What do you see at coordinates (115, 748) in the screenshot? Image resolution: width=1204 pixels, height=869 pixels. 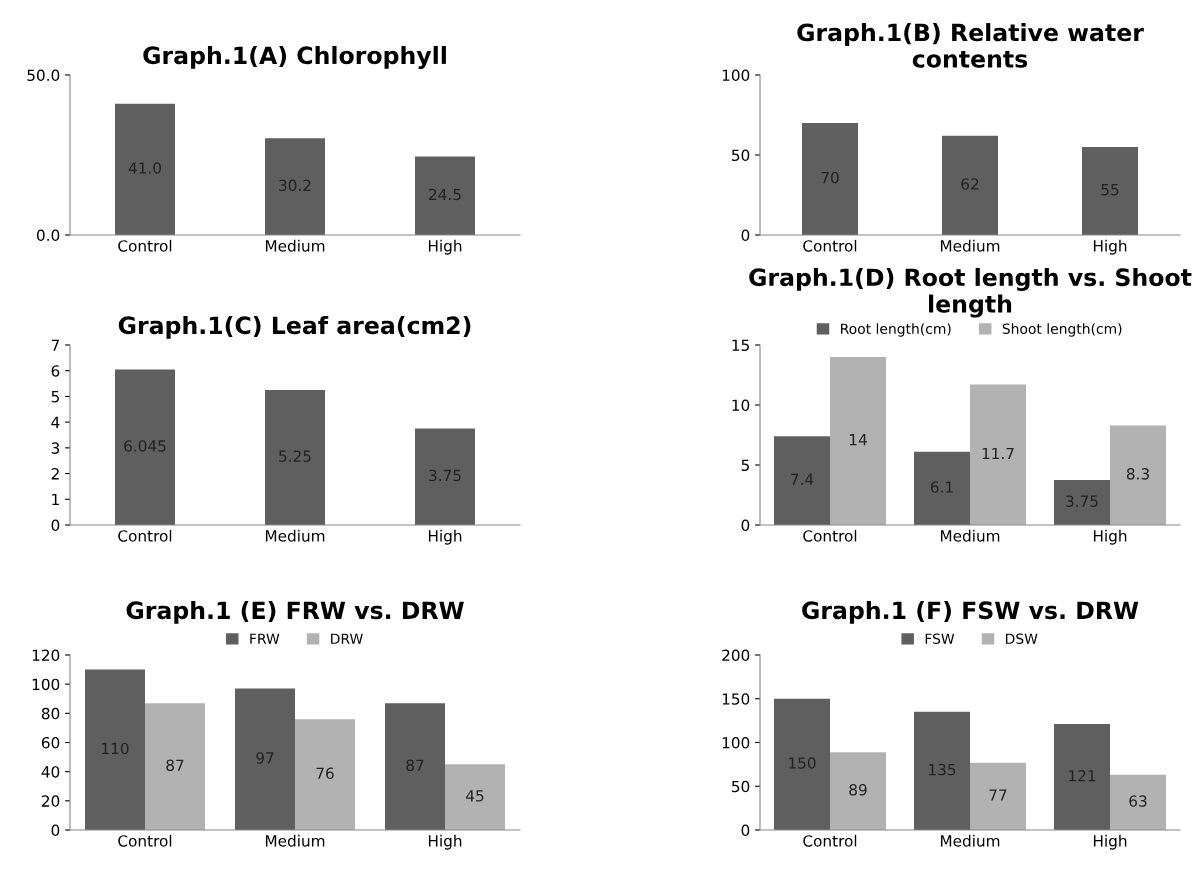 I see `data-label: 110` at bounding box center [115, 748].